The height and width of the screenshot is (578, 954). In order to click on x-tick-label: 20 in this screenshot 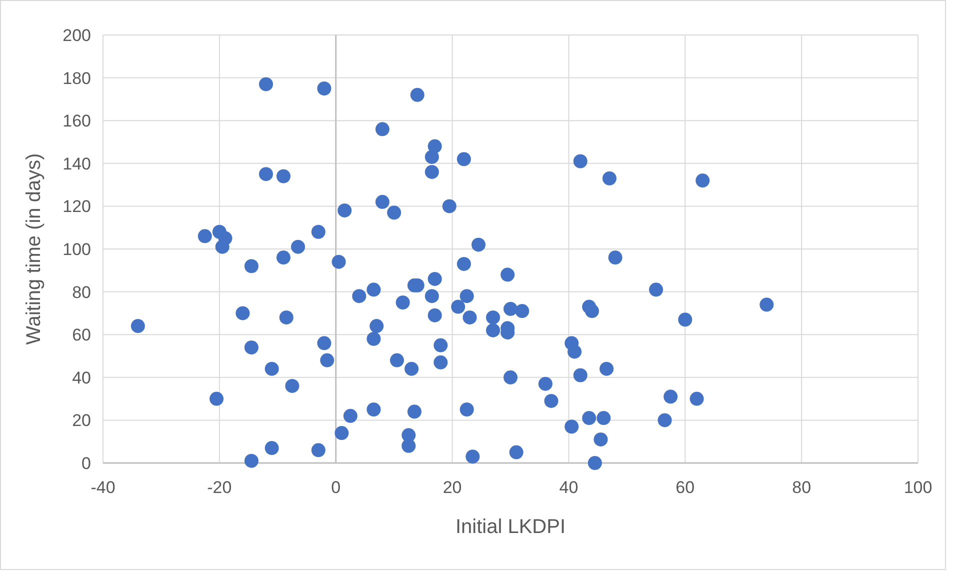, I will do `click(452, 487)`.